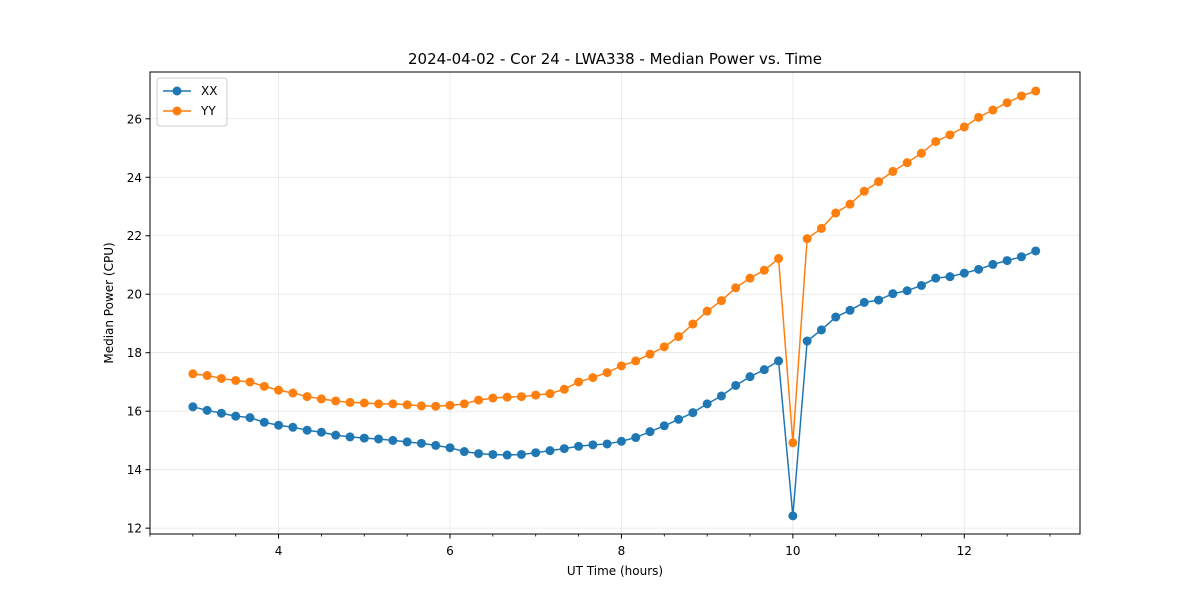 The image size is (1200, 600). Describe the element at coordinates (134, 178) in the screenshot. I see `y-tick-label: 24` at that location.